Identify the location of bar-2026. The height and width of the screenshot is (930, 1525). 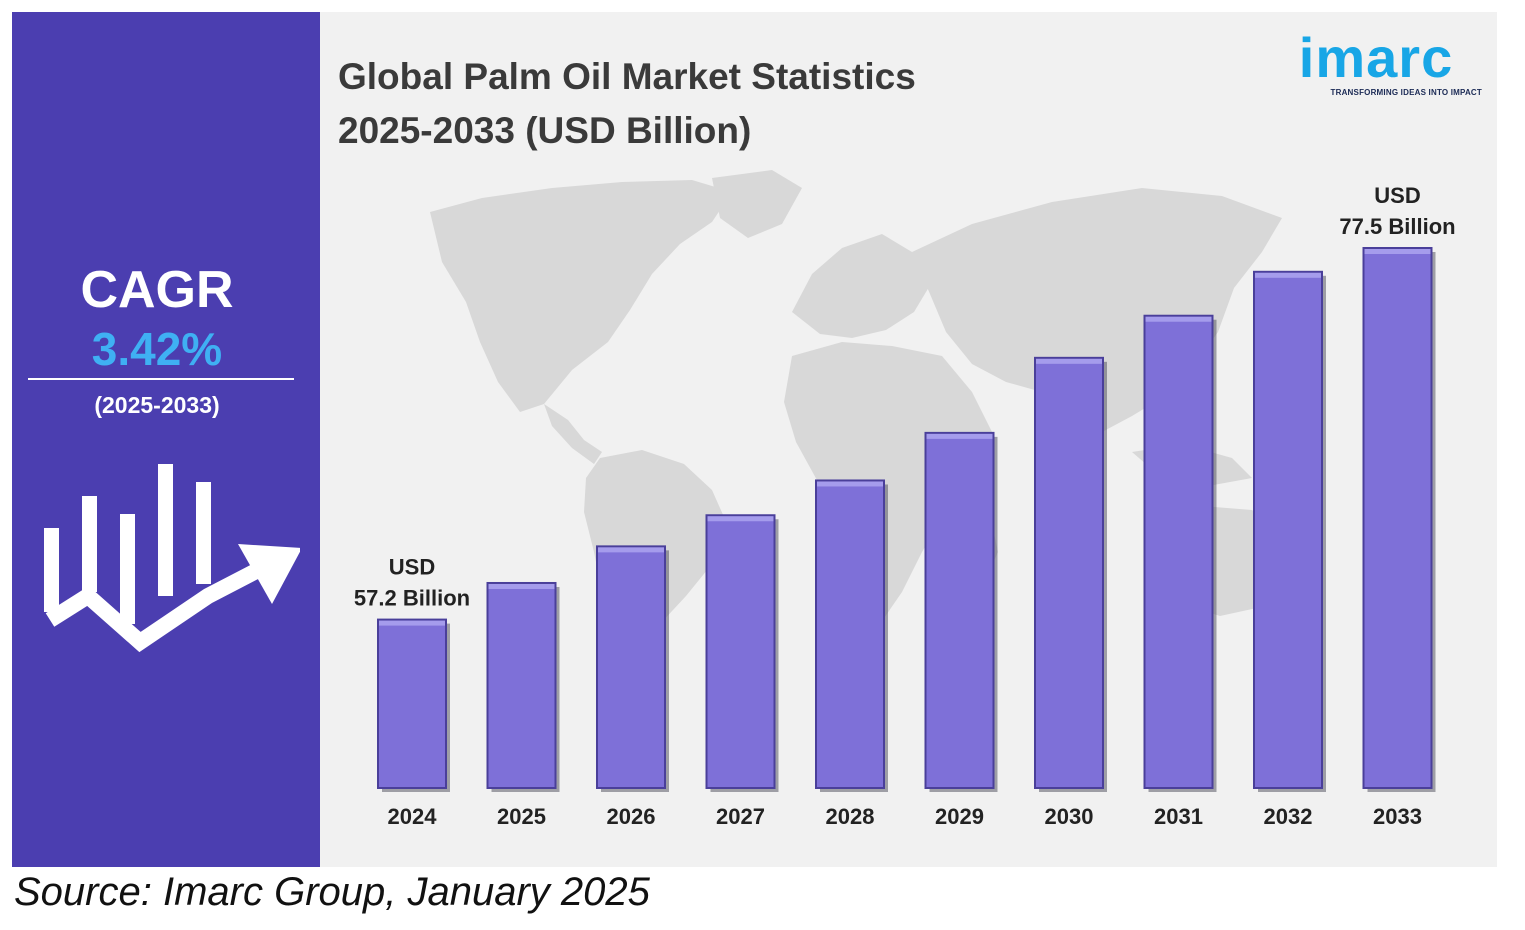
(632, 668).